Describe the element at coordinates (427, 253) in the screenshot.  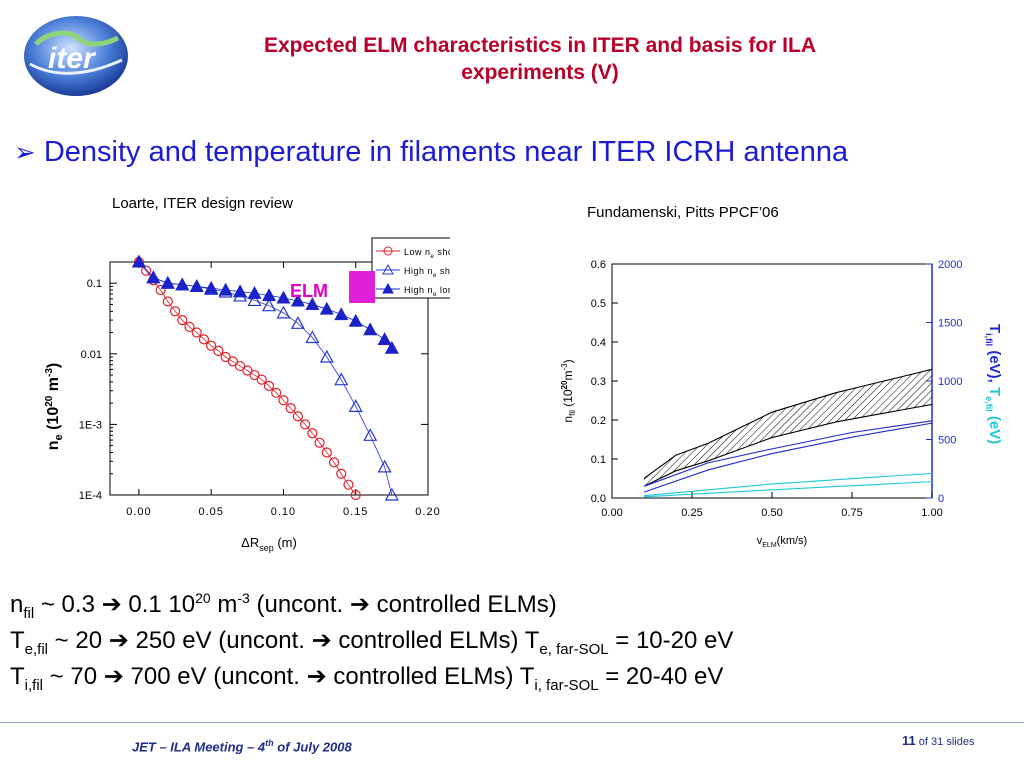
I see `legend-entry: Low ne short Far SOL` at that location.